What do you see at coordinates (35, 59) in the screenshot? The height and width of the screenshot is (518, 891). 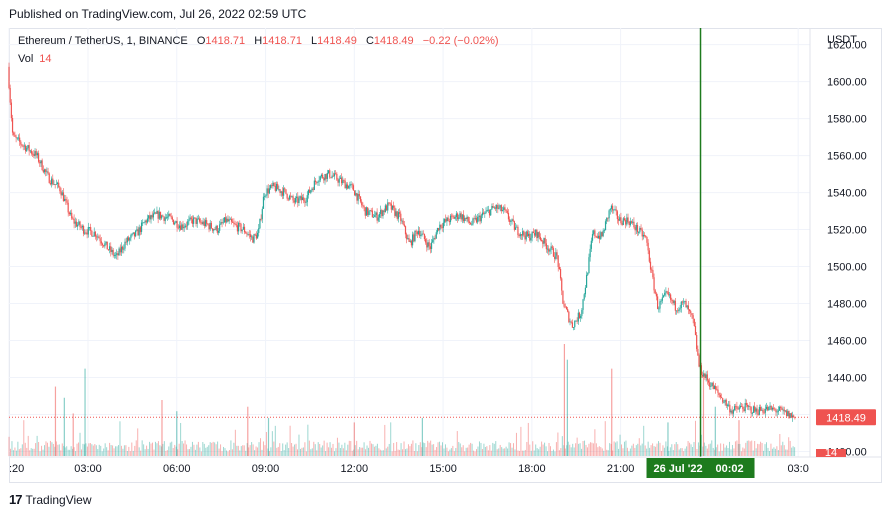 I see `volume-legend: Vol 14` at bounding box center [35, 59].